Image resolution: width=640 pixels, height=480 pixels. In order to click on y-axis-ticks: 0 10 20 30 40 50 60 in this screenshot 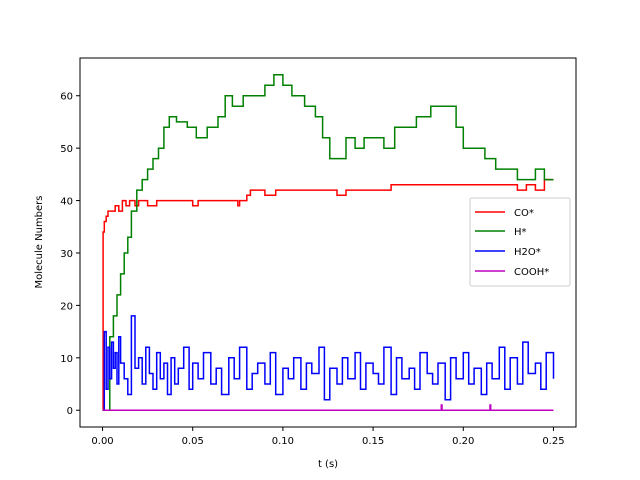, I will do `click(70, 254)`.